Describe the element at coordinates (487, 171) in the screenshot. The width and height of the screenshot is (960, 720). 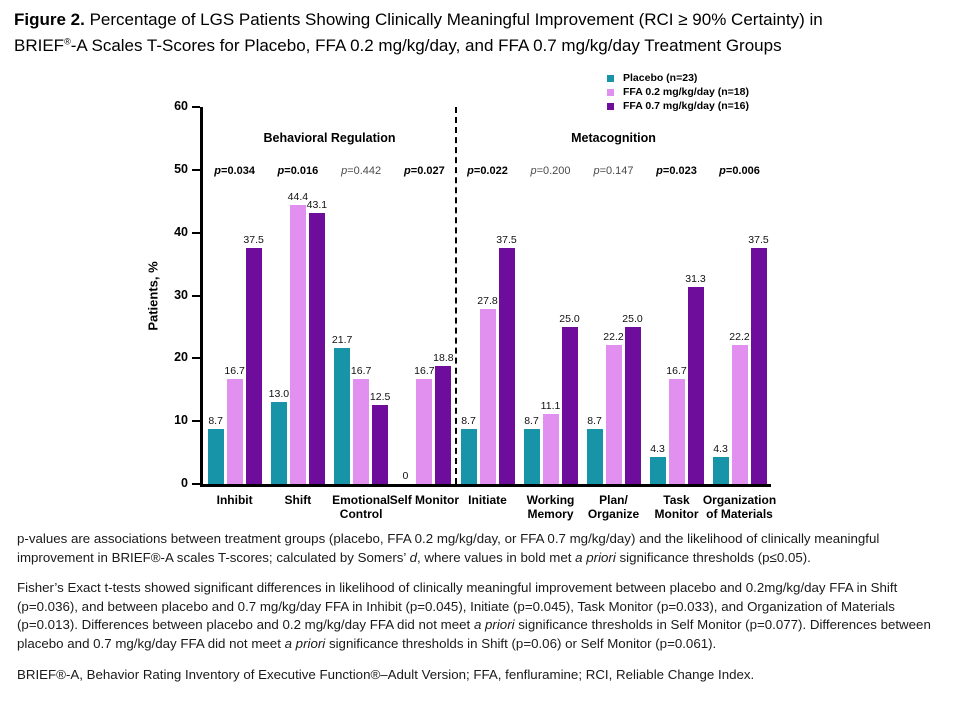
I see `p-value-label: p=0.022` at that location.